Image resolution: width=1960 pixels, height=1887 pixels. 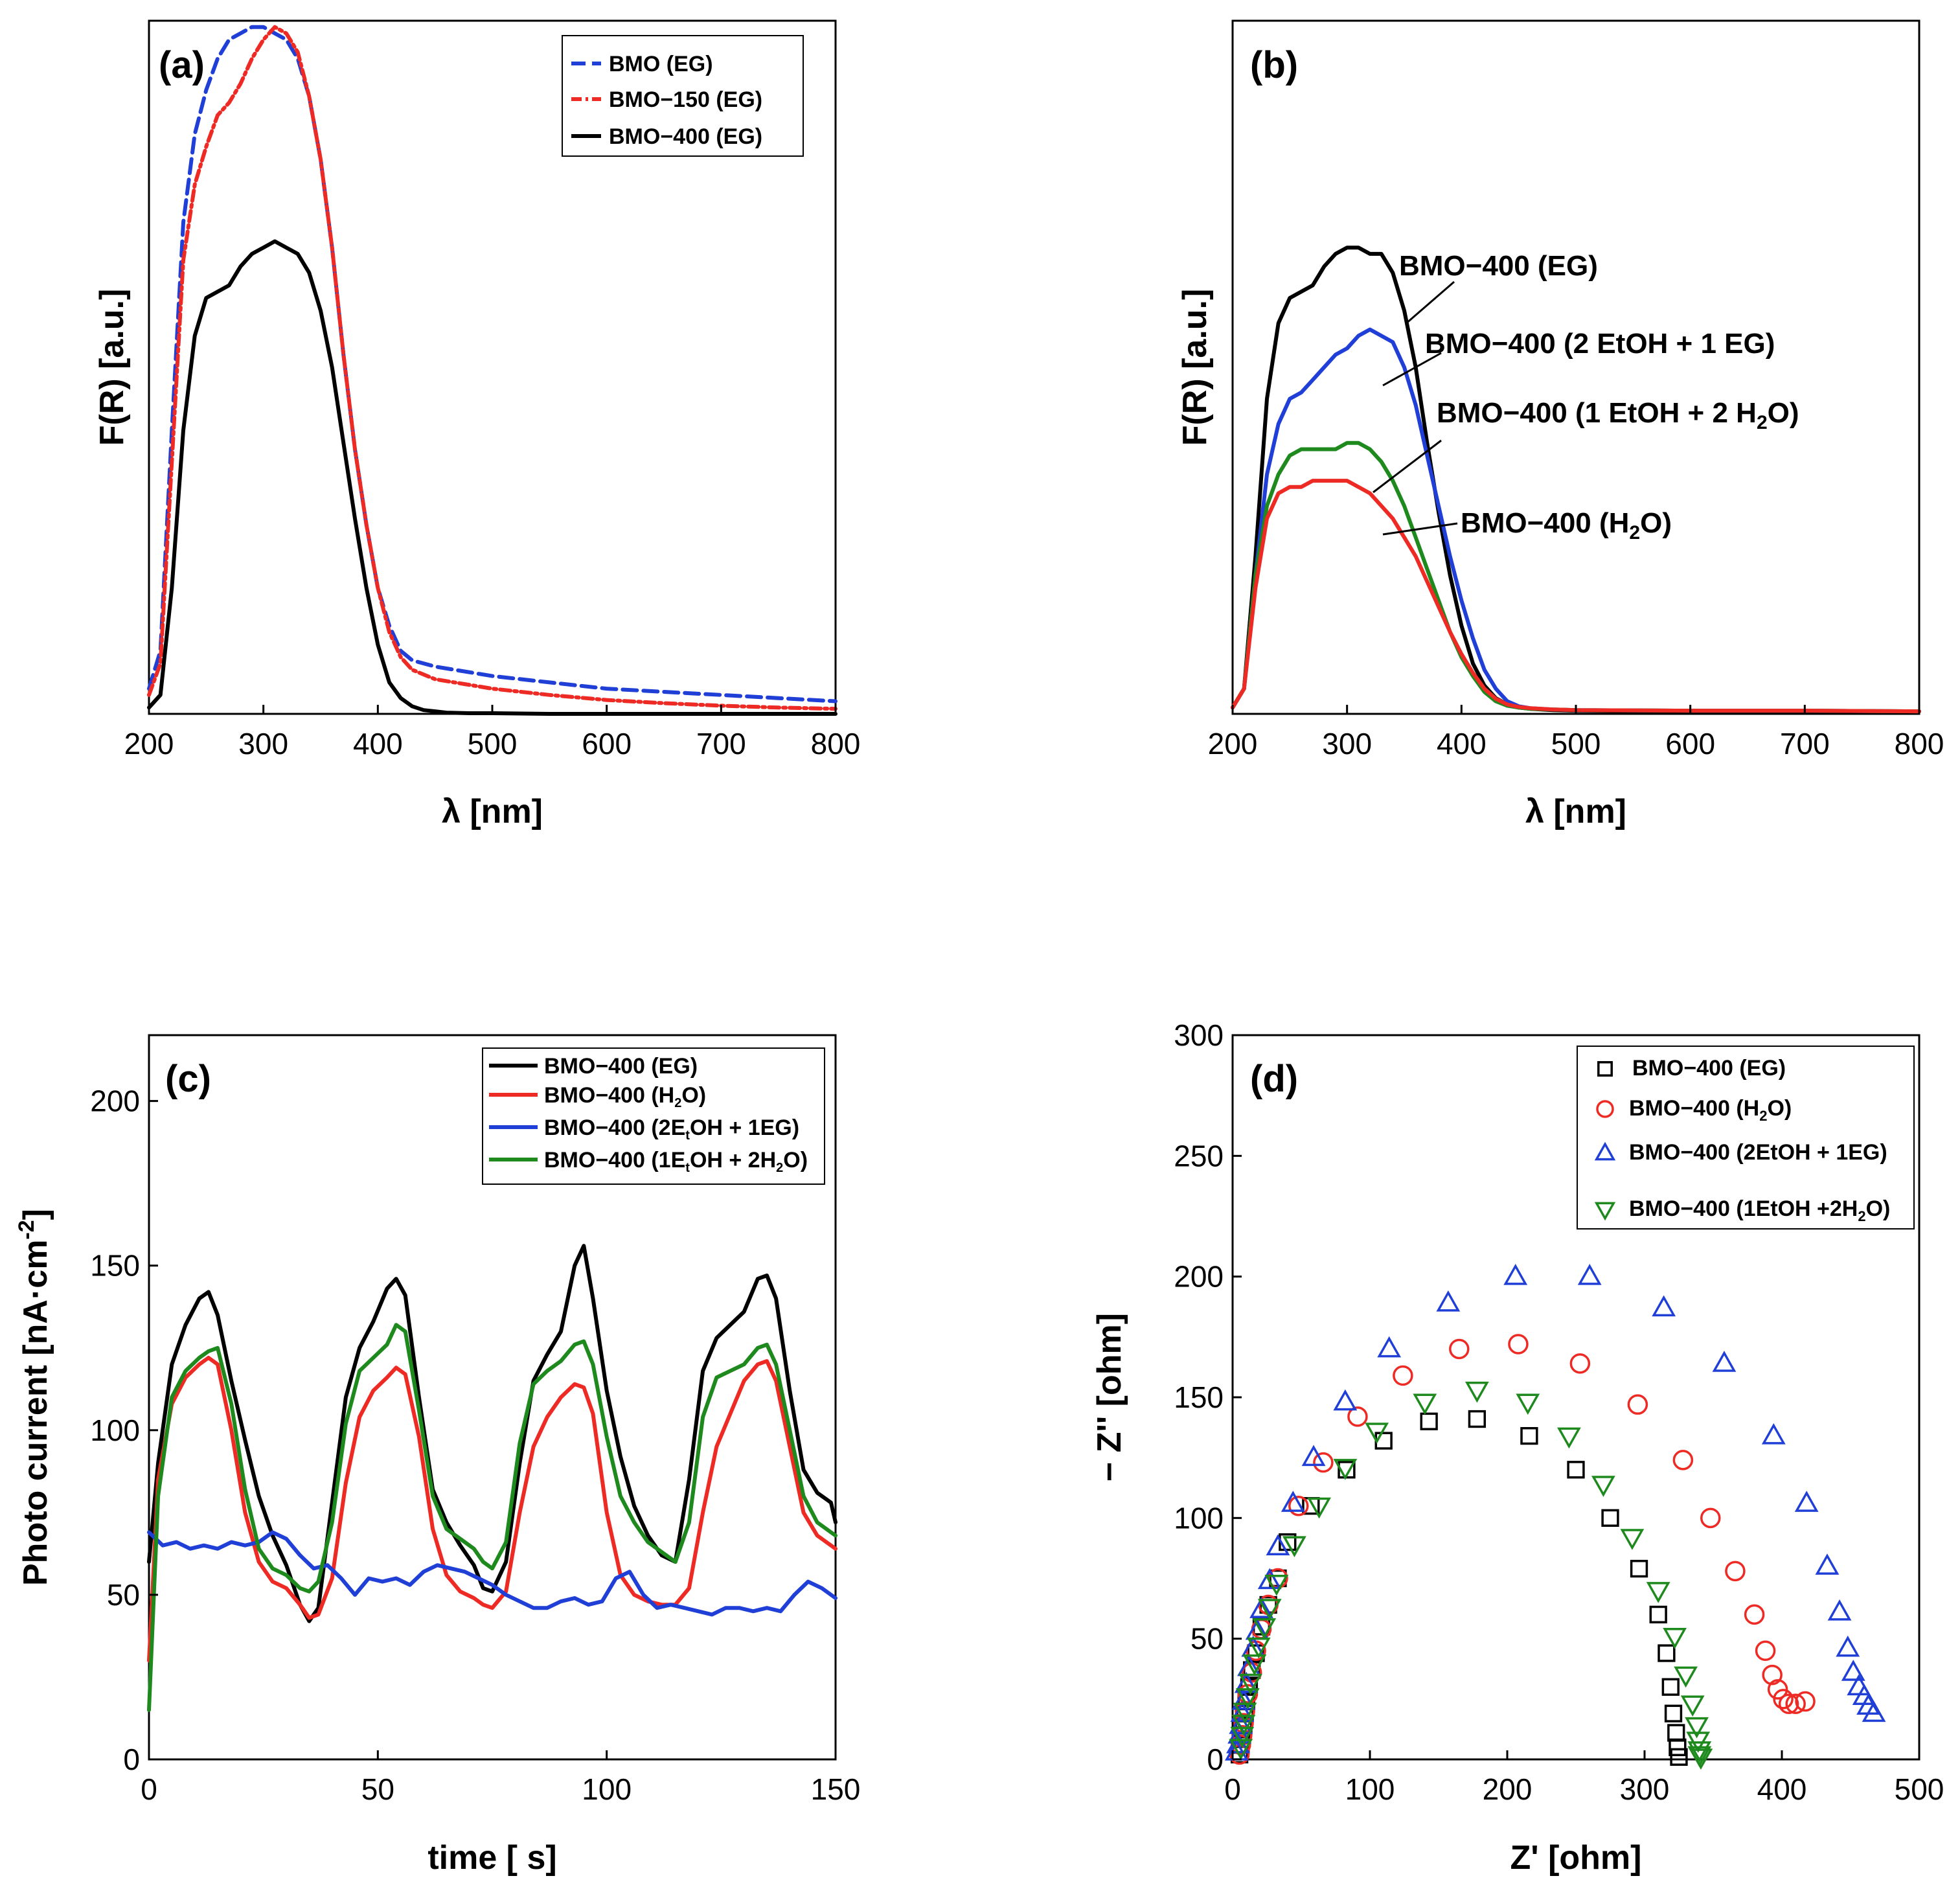 What do you see at coordinates (115, 1430) in the screenshot?
I see `panel-c-y-tick-label: 100` at bounding box center [115, 1430].